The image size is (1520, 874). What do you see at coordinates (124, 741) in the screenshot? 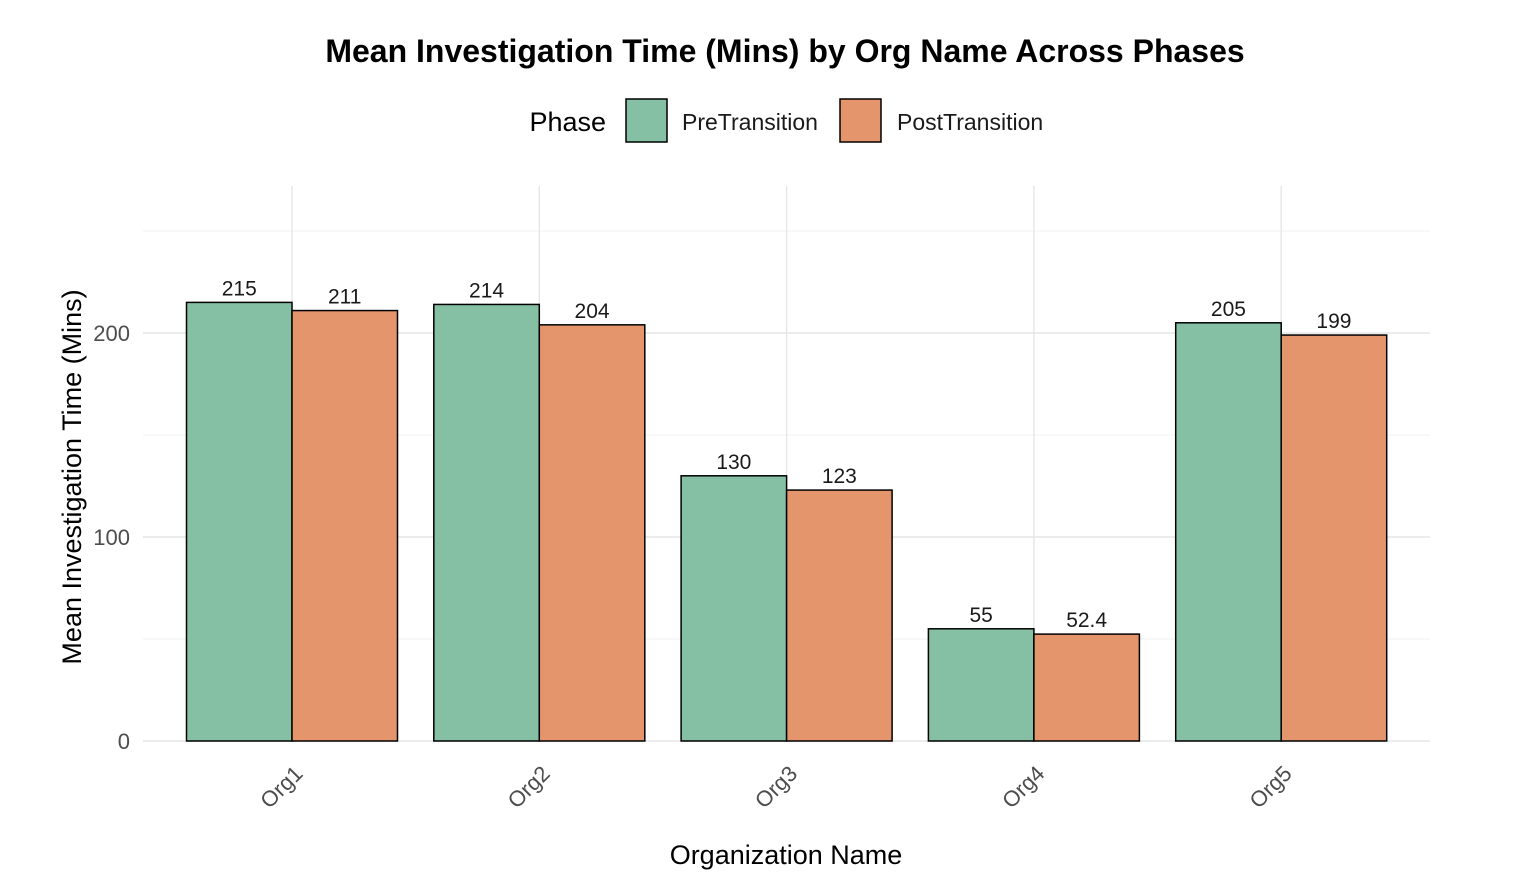
I see `y-tick-label: 0` at bounding box center [124, 741].